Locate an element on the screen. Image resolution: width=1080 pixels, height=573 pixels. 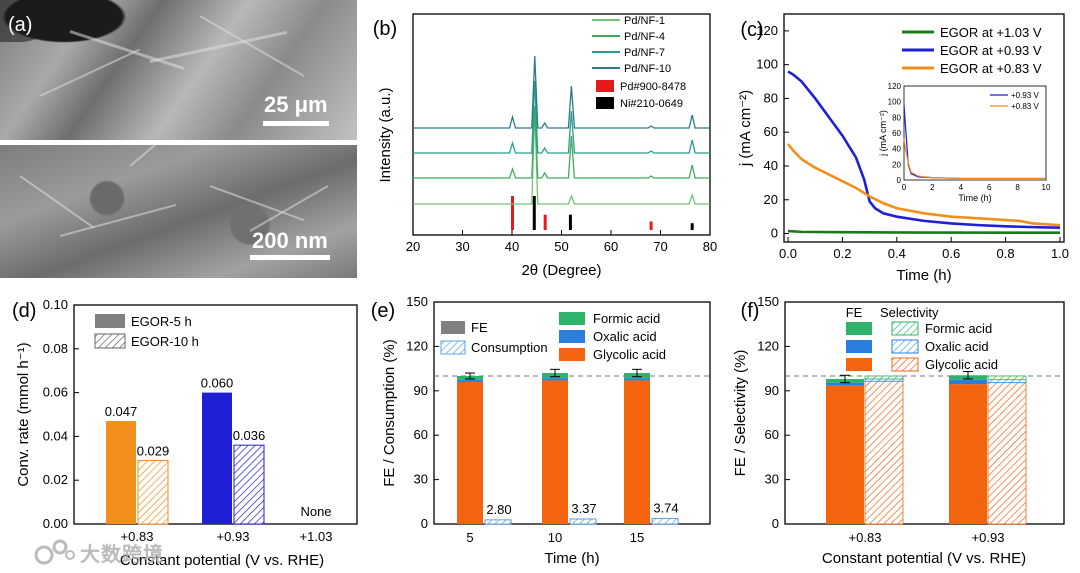
conv-bar-value-label: 0.029 is located at coordinates (153, 450).